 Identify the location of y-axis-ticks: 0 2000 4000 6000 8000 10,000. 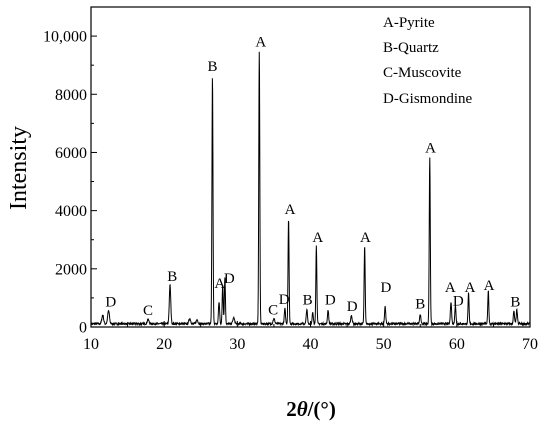
(70, 183).